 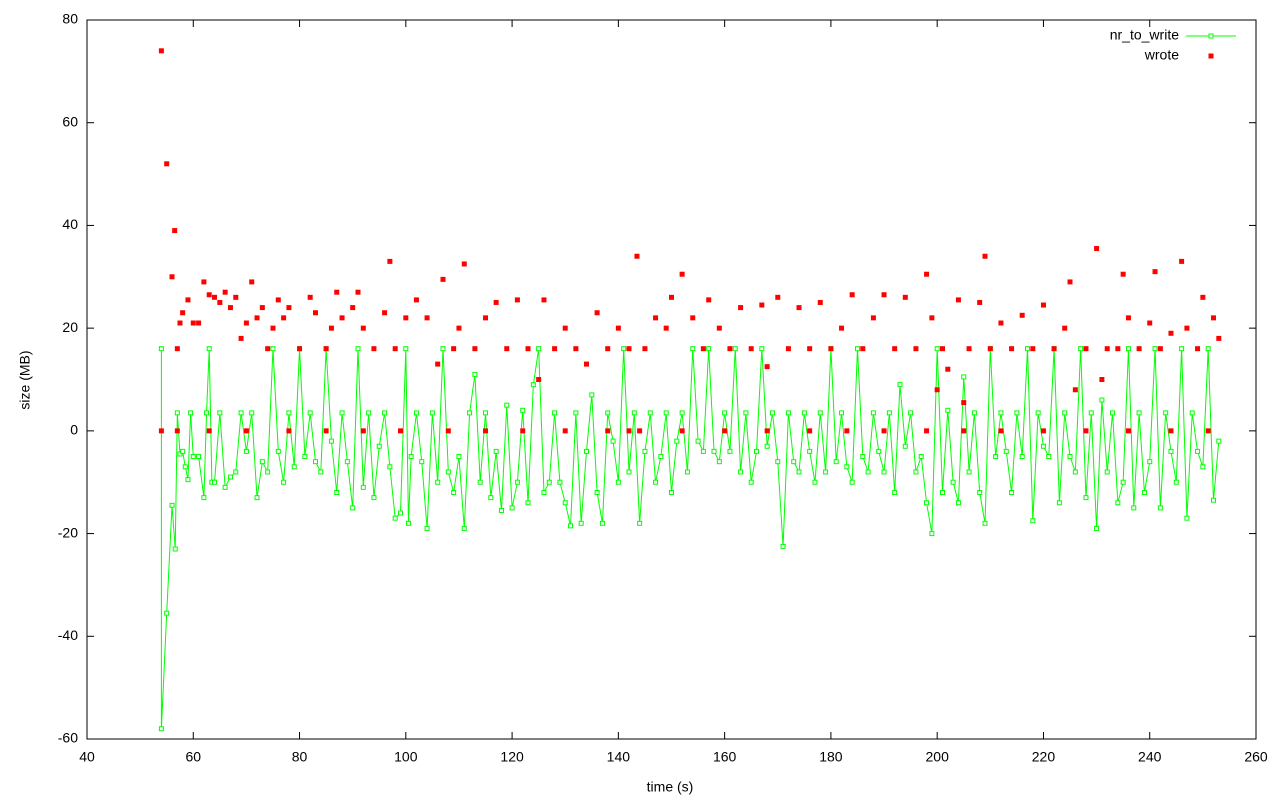 I want to click on x-tick-label: 40, so click(x=87, y=757).